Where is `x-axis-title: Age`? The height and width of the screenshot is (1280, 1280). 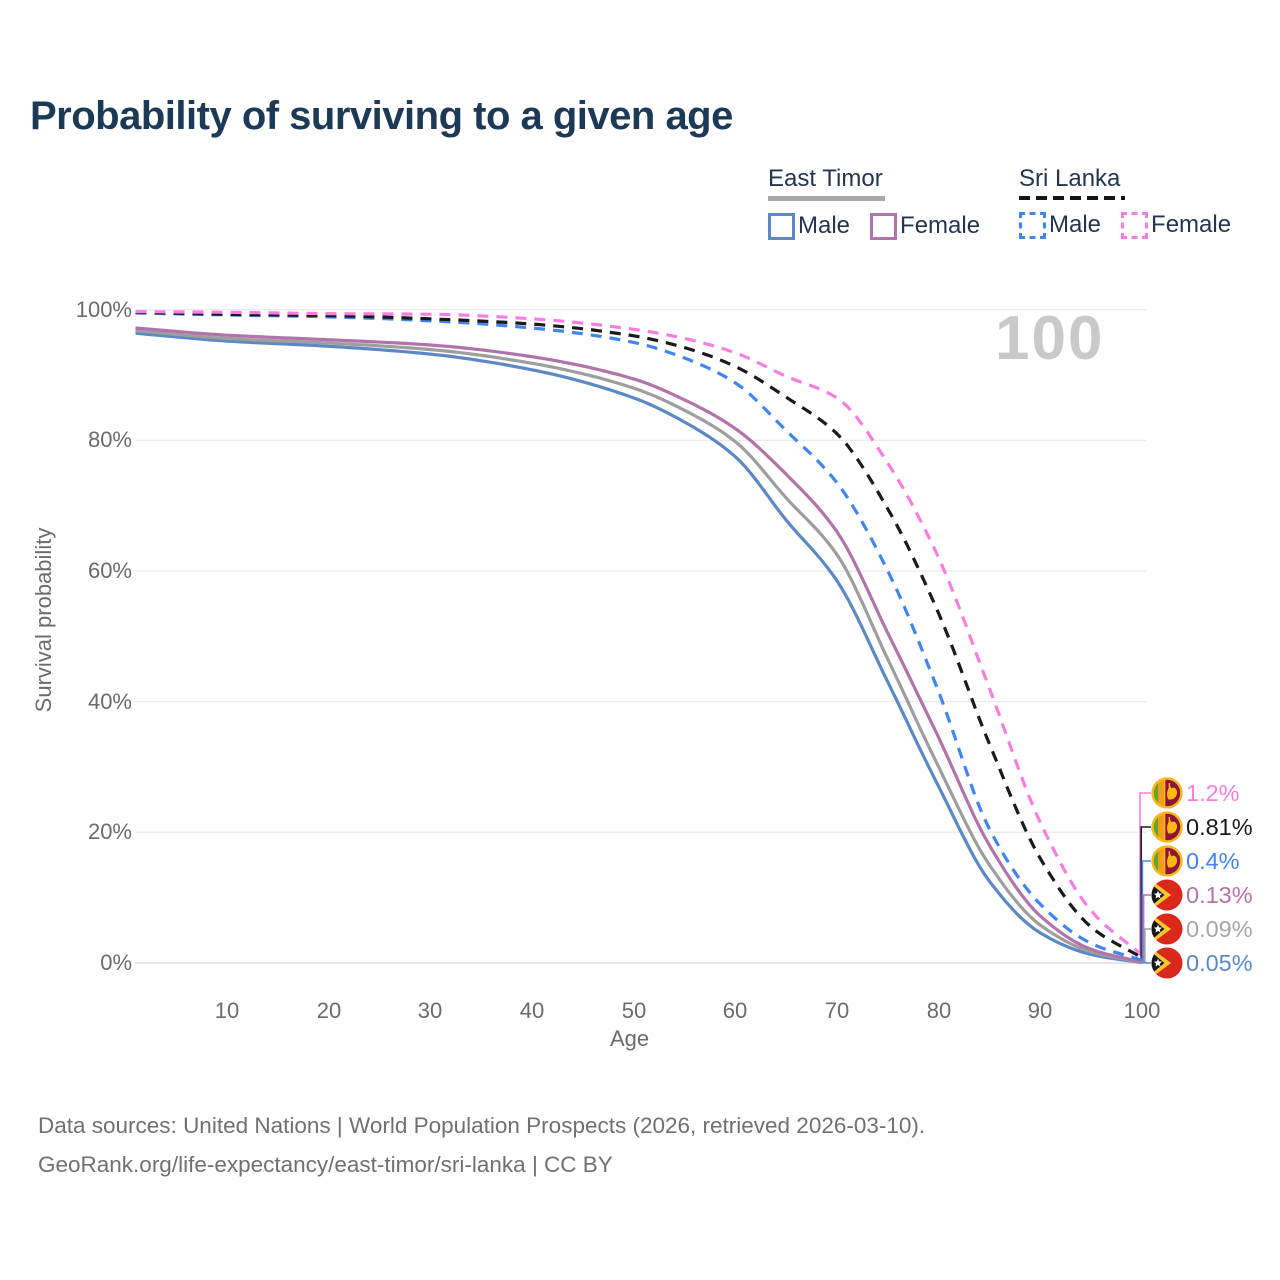
x-axis-title: Age is located at coordinates (630, 1038).